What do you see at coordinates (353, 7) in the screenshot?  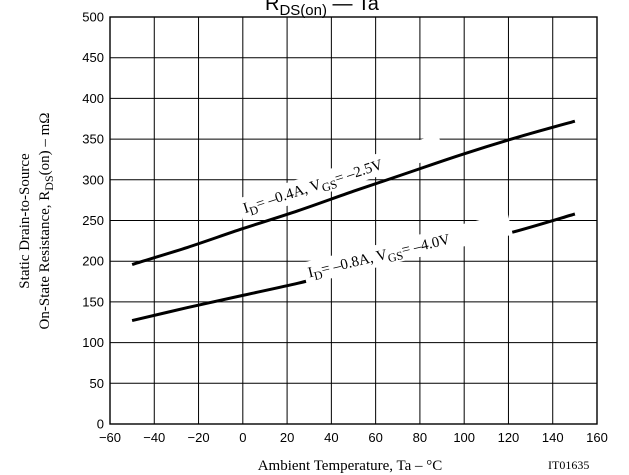 I see `title-rest: — Ta` at bounding box center [353, 7].